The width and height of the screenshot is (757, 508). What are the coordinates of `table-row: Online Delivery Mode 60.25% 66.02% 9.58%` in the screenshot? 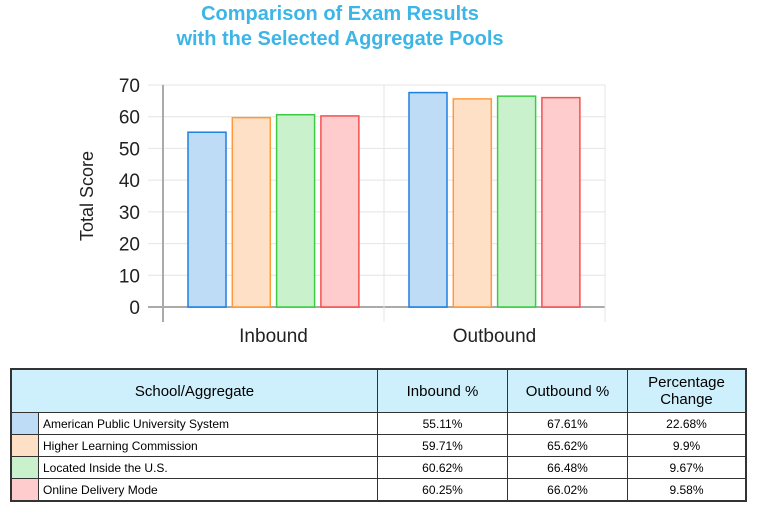 It's located at (378, 490).